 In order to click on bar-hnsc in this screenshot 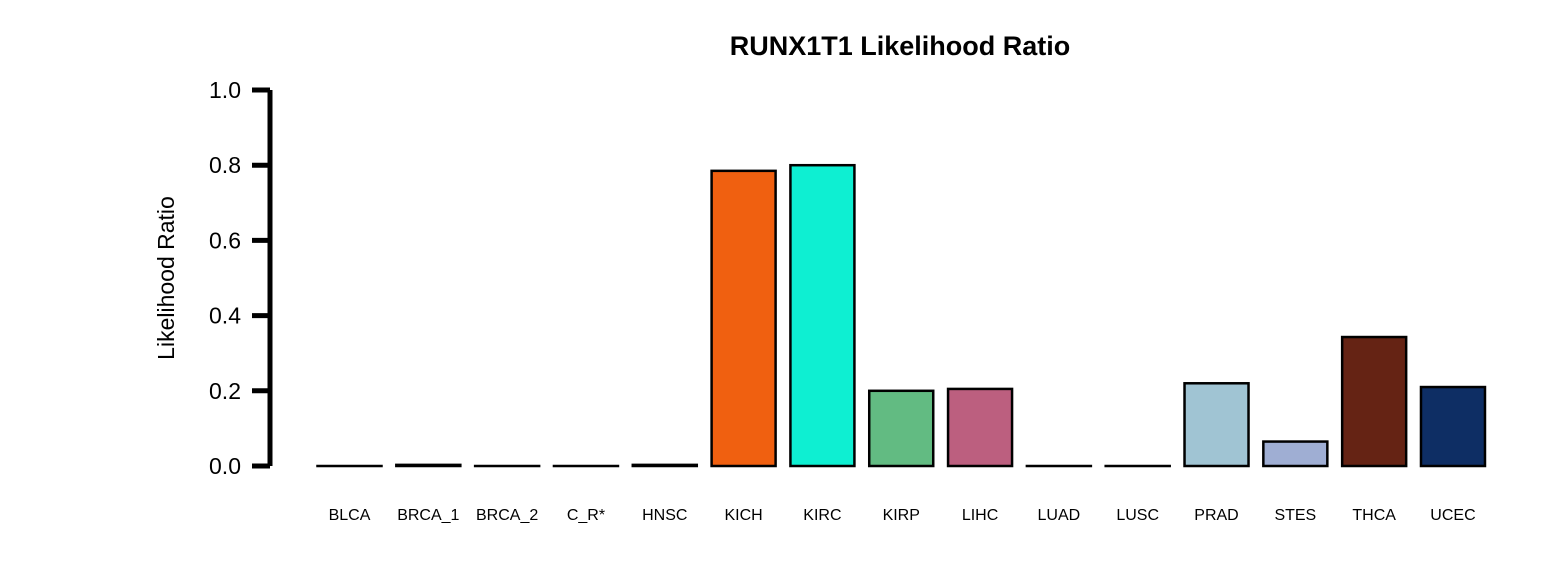, I will do `click(665, 465)`.